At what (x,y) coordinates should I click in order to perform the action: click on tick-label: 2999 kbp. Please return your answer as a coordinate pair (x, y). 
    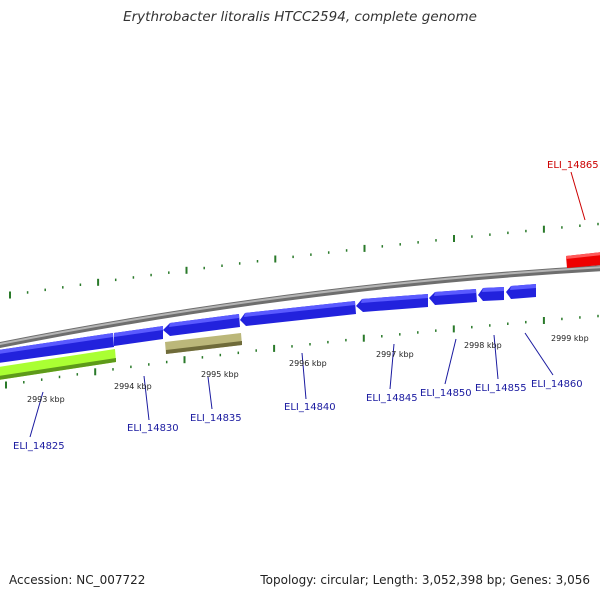
    Looking at the image, I should click on (570, 338).